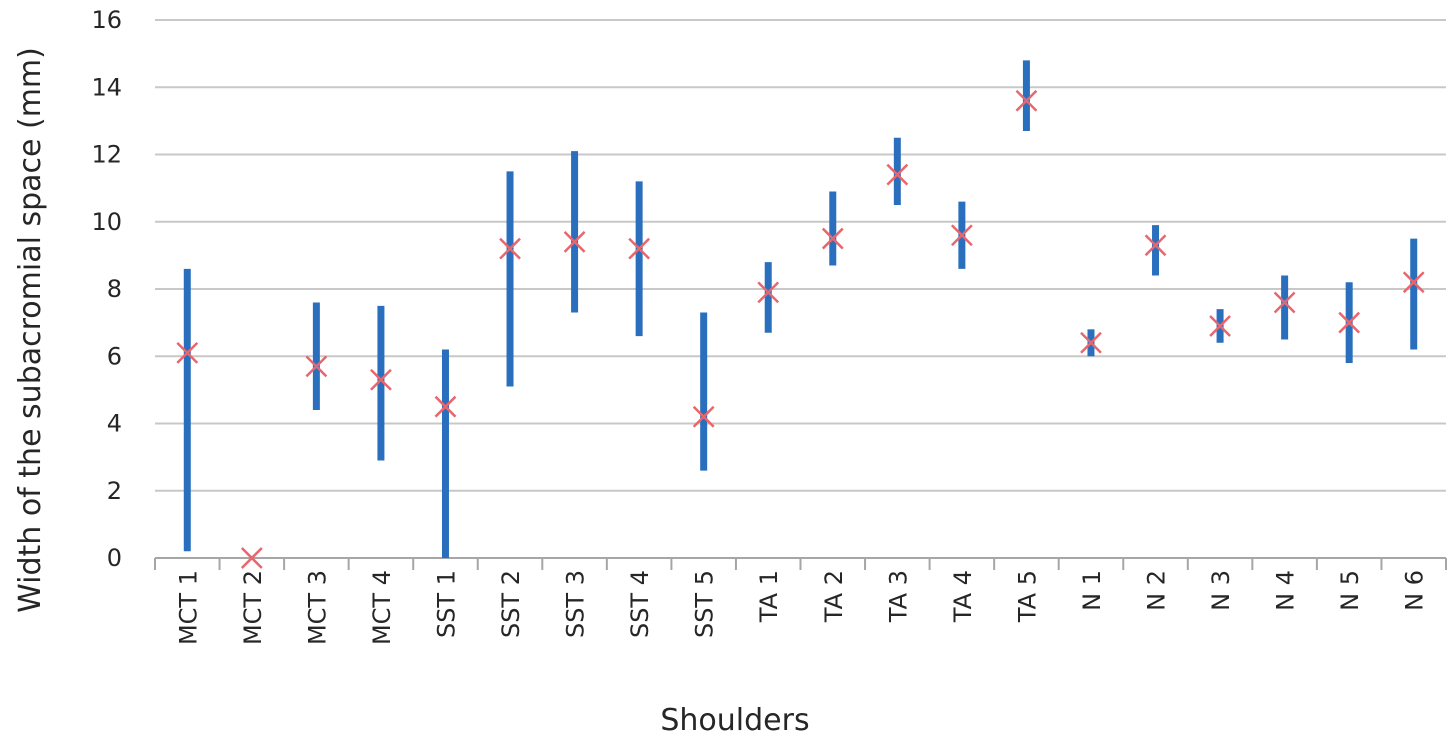  I want to click on y-tick-label: 16, so click(106, 20).